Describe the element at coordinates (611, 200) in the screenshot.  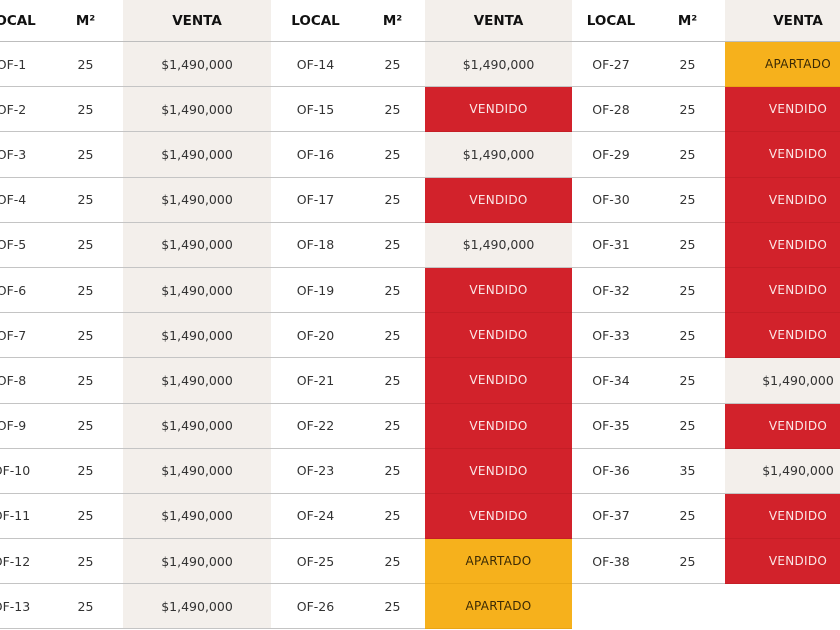
I see `local-cell: OF-30` at that location.